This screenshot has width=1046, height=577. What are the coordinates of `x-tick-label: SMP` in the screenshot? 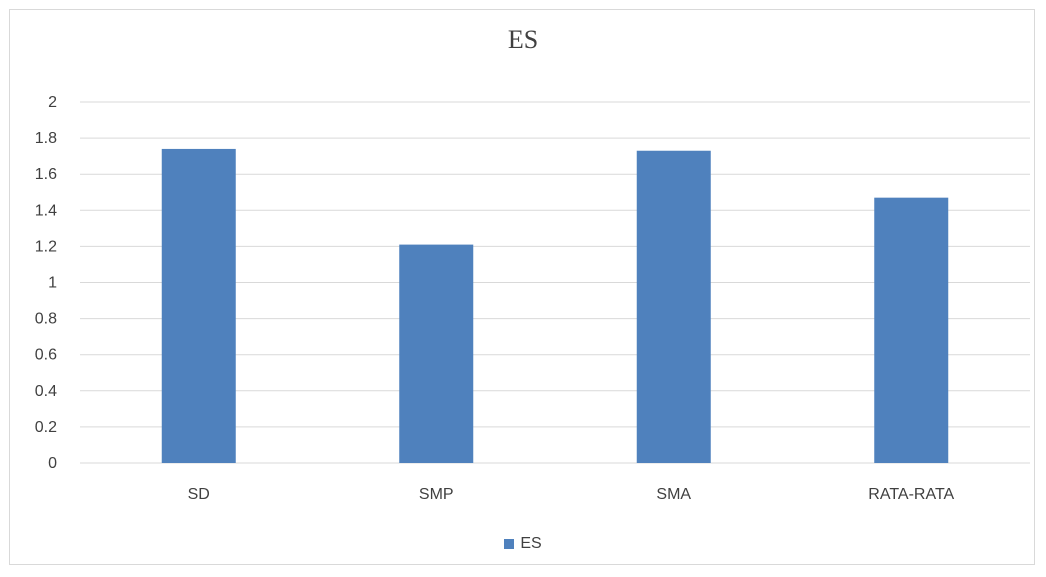 It's located at (436, 494).